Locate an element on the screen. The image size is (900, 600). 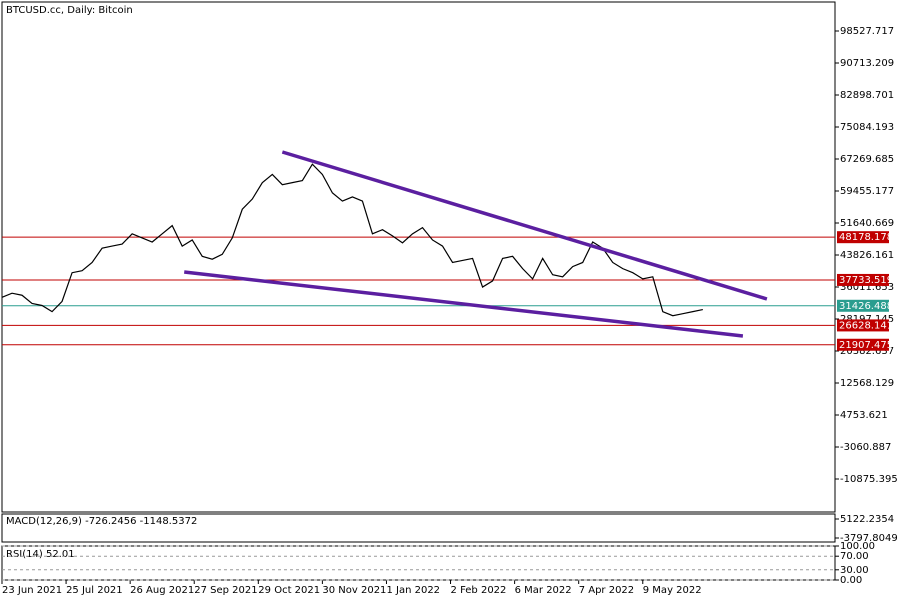
x-tick-label: 7 Apr 2022 is located at coordinates (606, 590).